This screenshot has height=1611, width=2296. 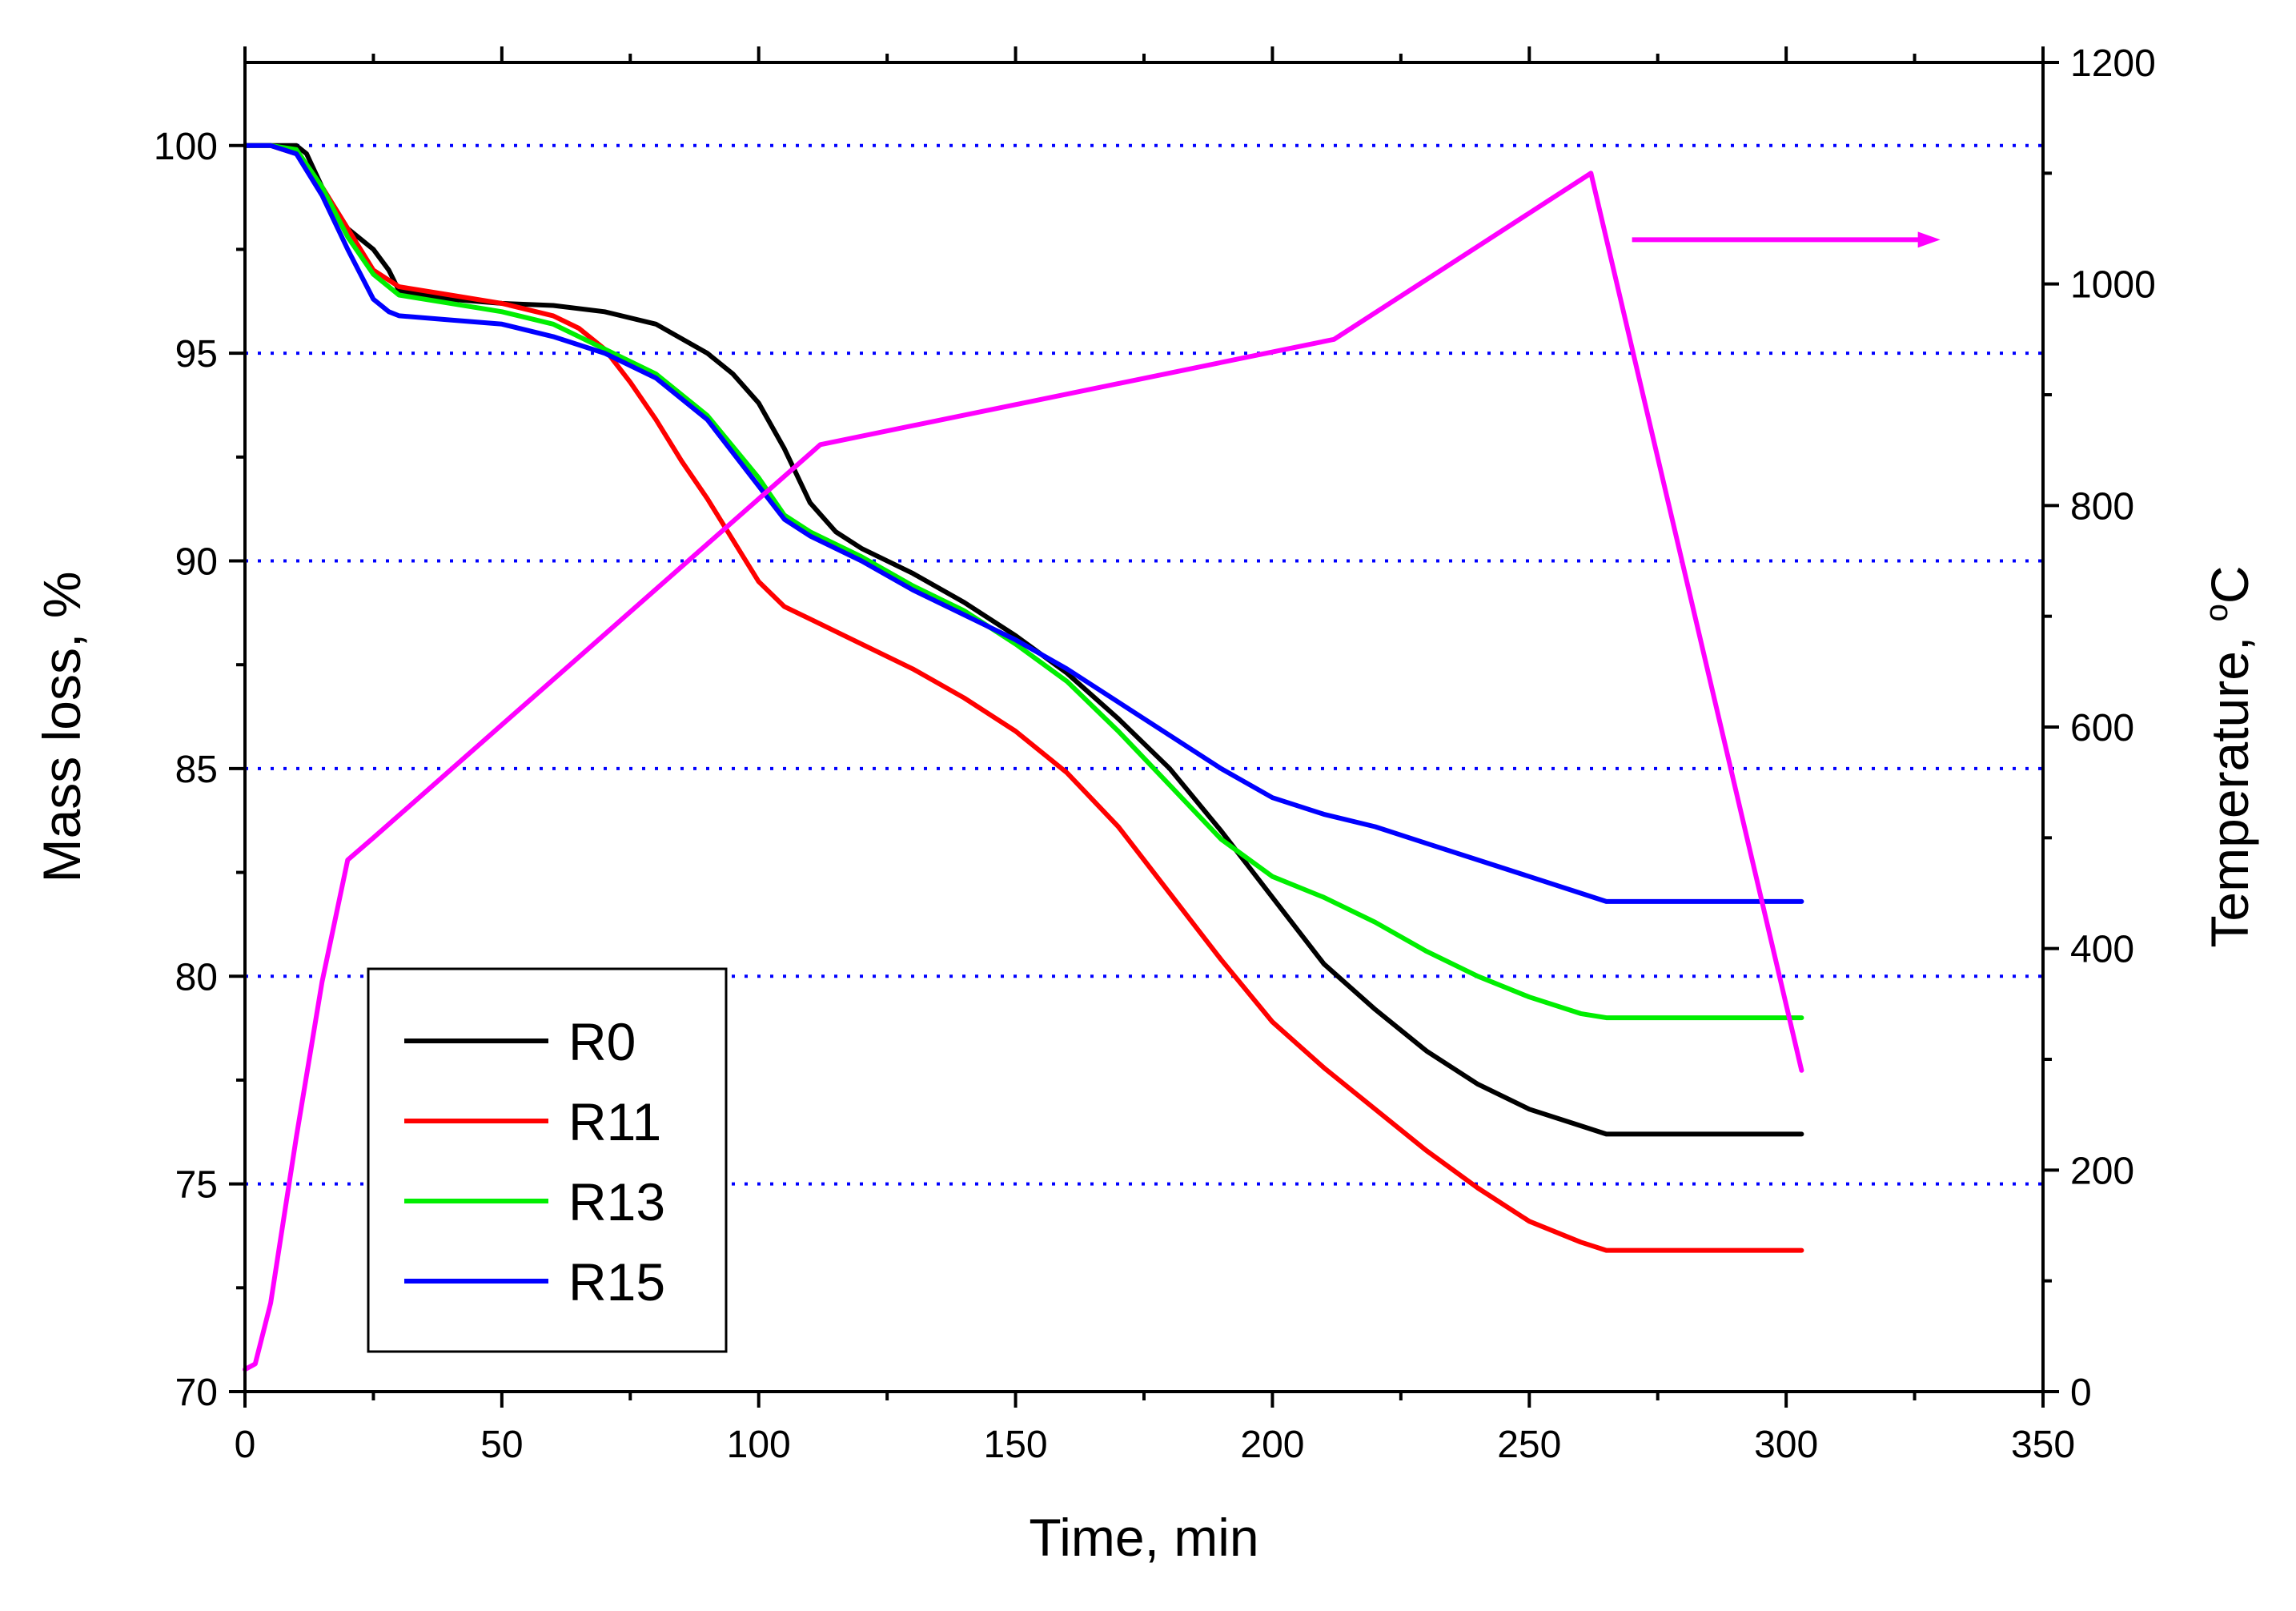 I want to click on y-tick-label: 85, so click(x=197, y=770).